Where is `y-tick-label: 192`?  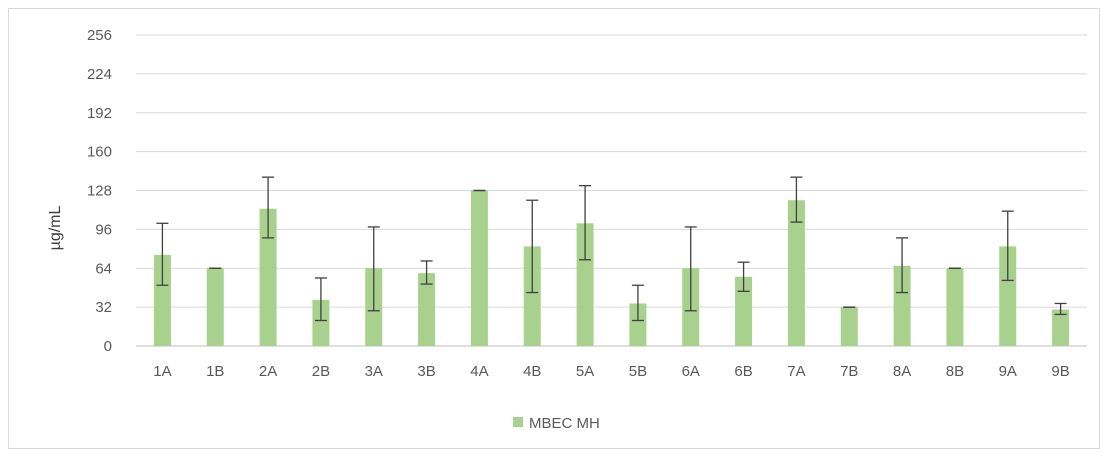
y-tick-label: 192 is located at coordinates (99, 113).